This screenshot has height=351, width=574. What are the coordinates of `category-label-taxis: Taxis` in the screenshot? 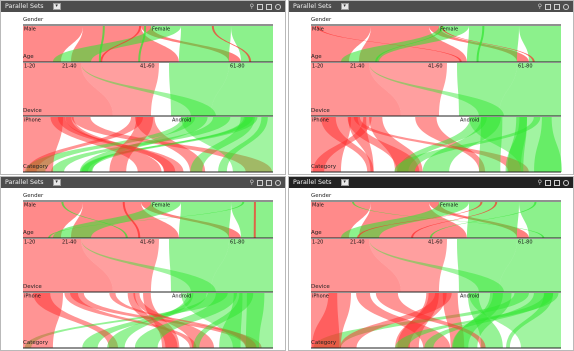 It's located at (55, 174).